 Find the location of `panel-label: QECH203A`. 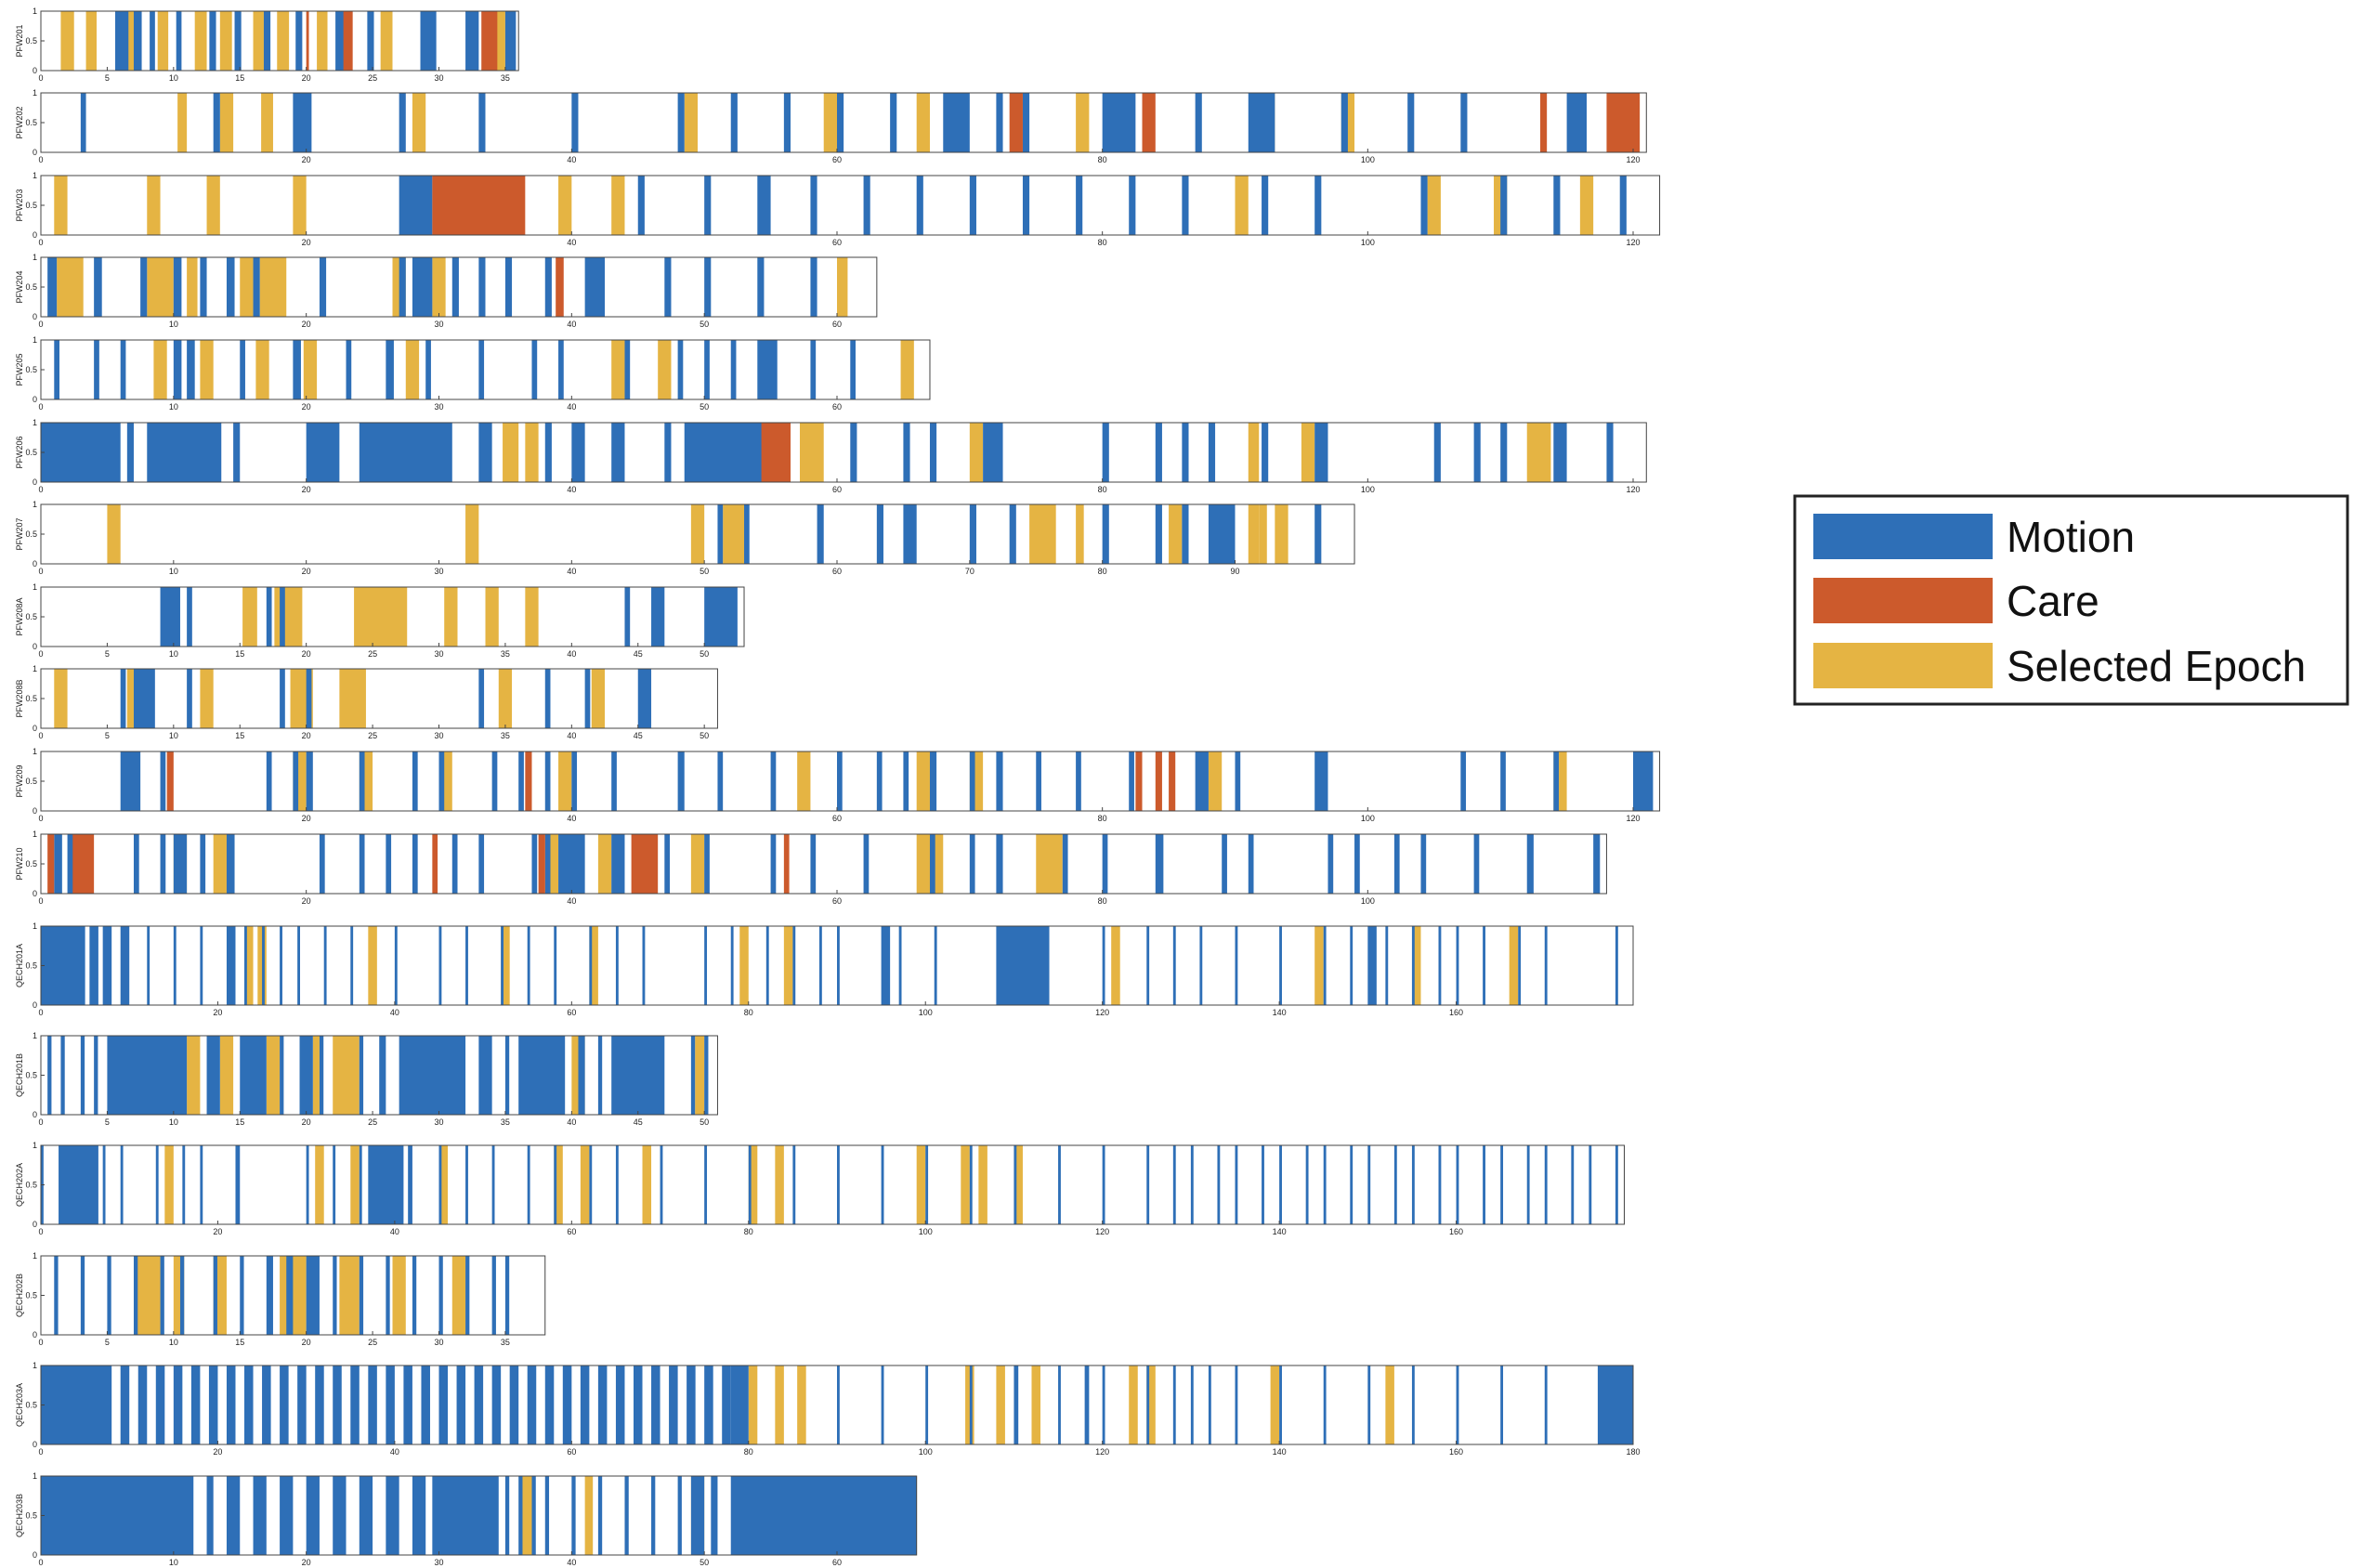

panel-label: QECH203A is located at coordinates (20, 1405).